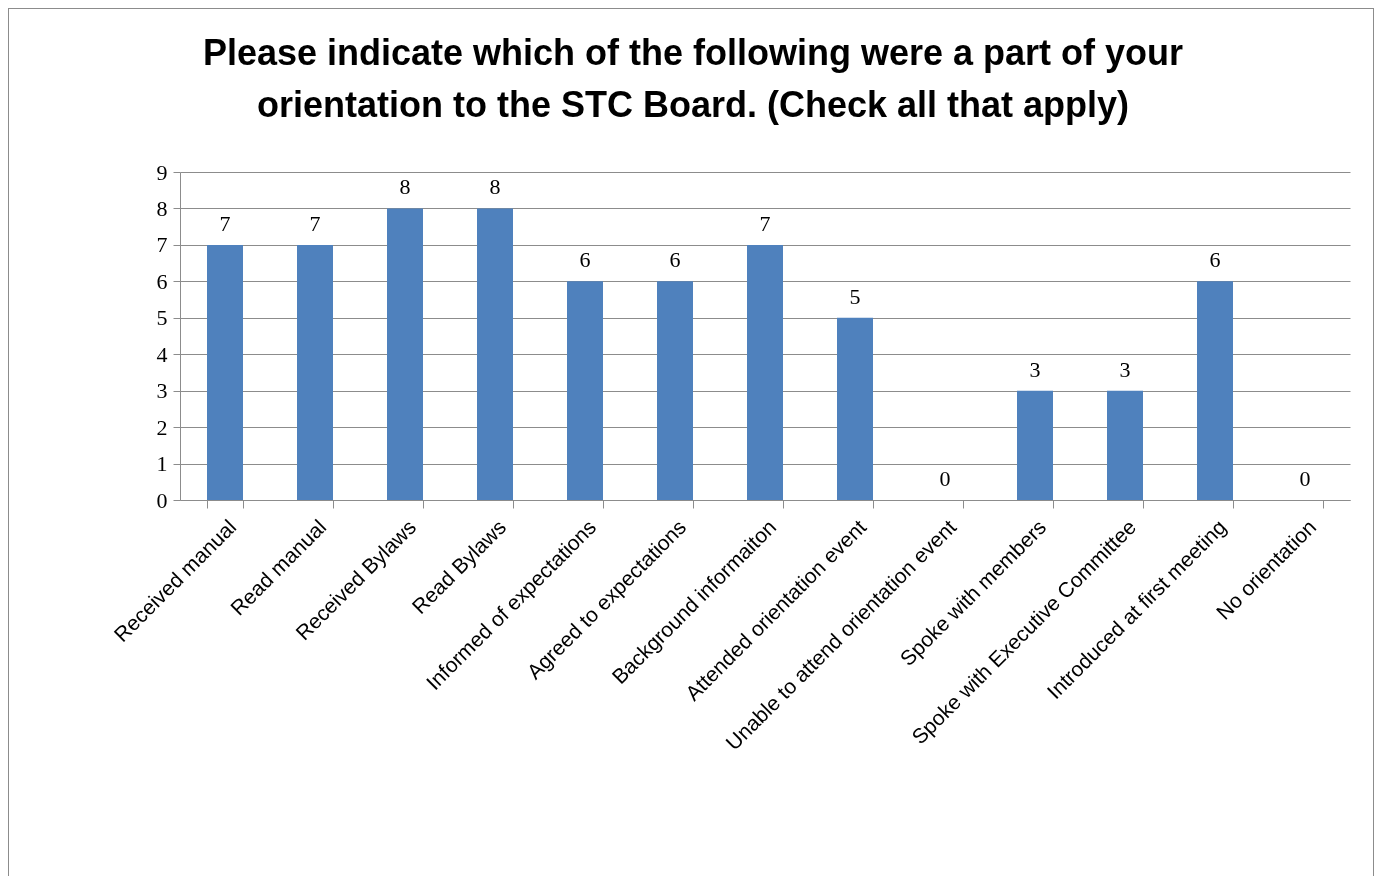 Image resolution: width=1384 pixels, height=876 pixels. I want to click on y-tick-label: 6, so click(162, 281).